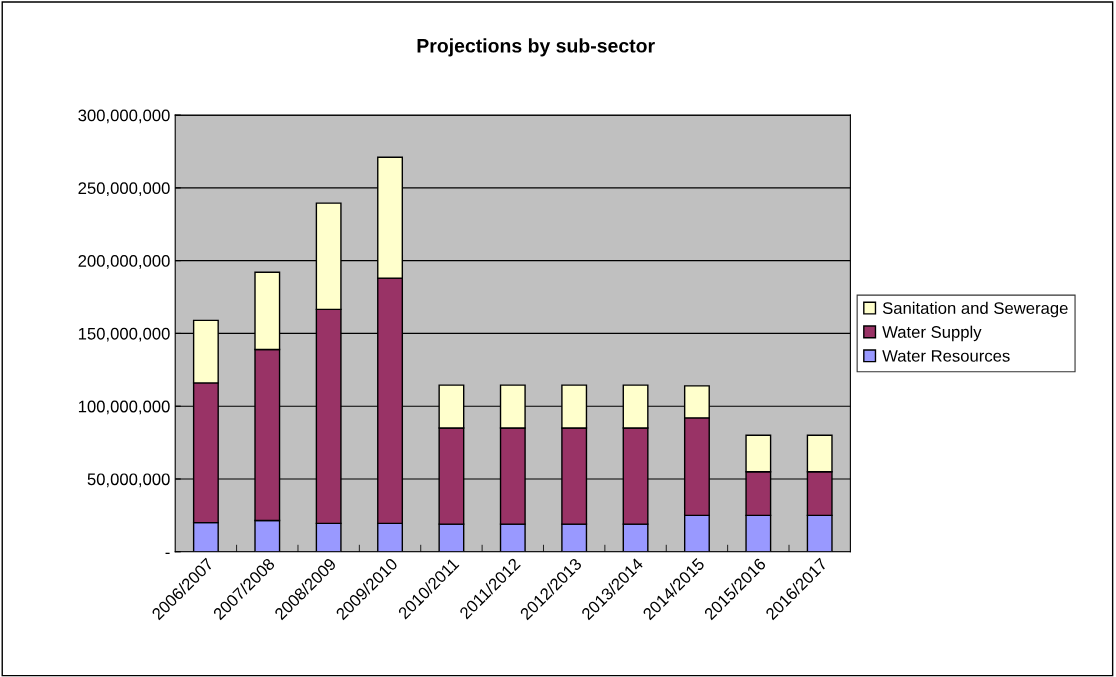  Describe the element at coordinates (932, 333) in the screenshot. I see `legend-label: Water Supply` at that location.